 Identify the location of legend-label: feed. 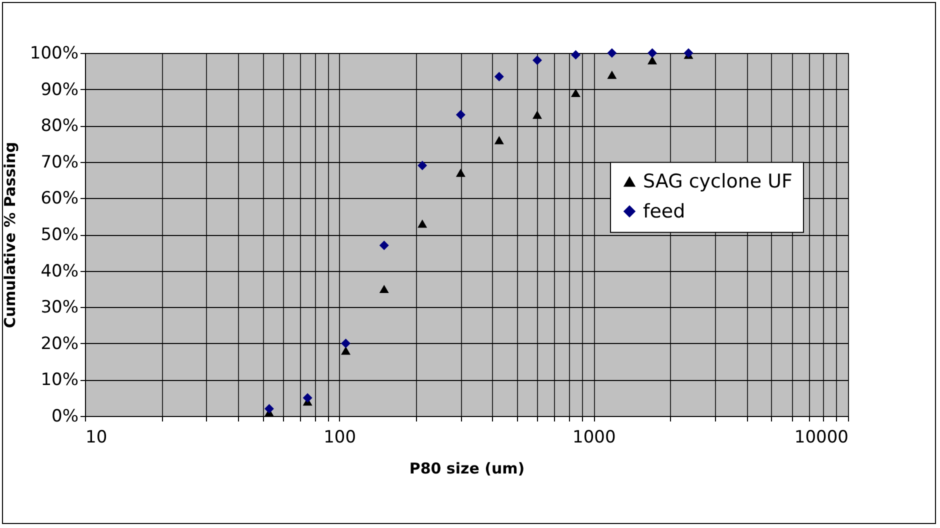
(664, 211).